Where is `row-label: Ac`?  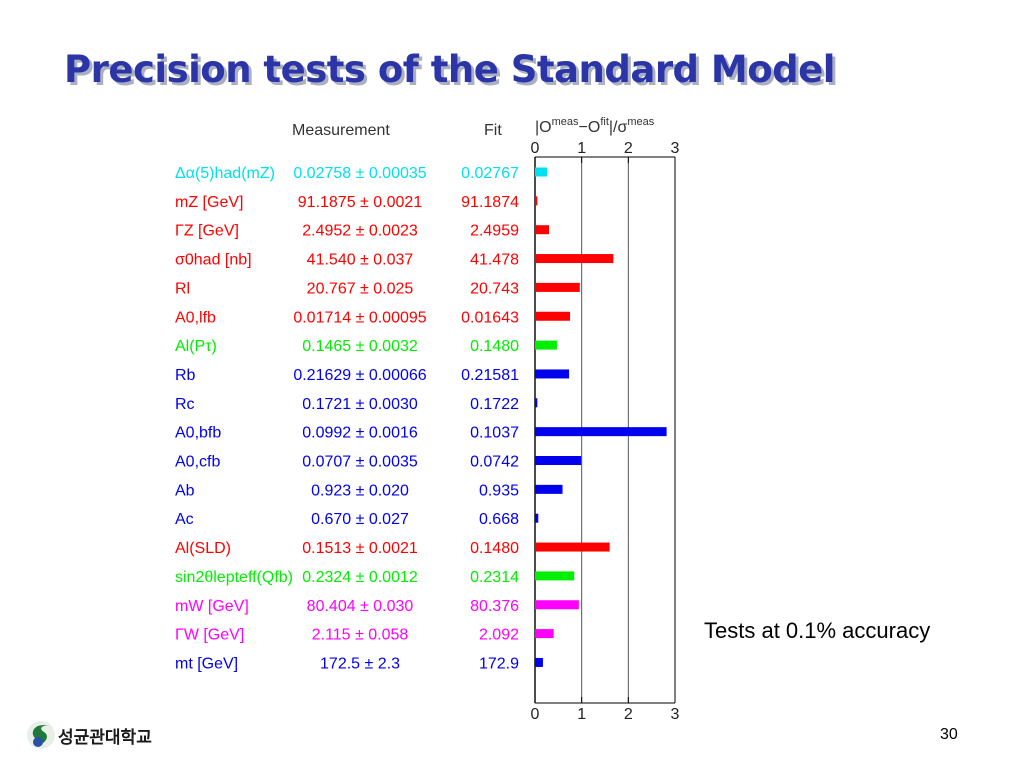 row-label: Ac is located at coordinates (184, 519).